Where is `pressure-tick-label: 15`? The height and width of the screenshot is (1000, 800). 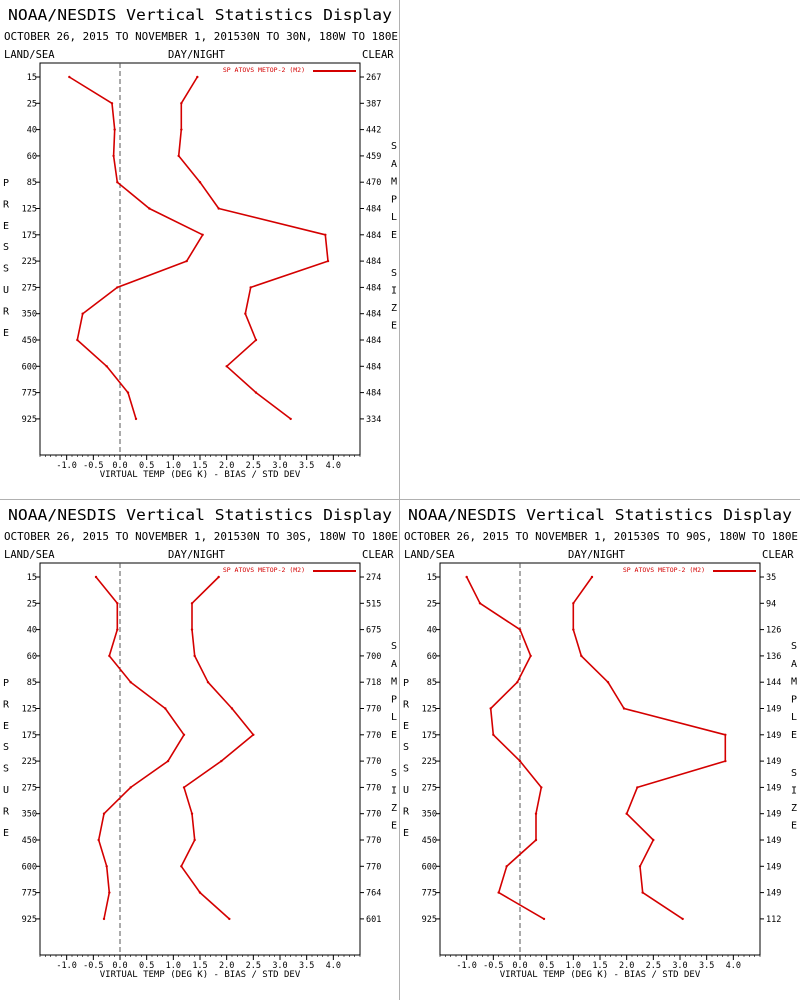 pressure-tick-label: 15 is located at coordinates (432, 578).